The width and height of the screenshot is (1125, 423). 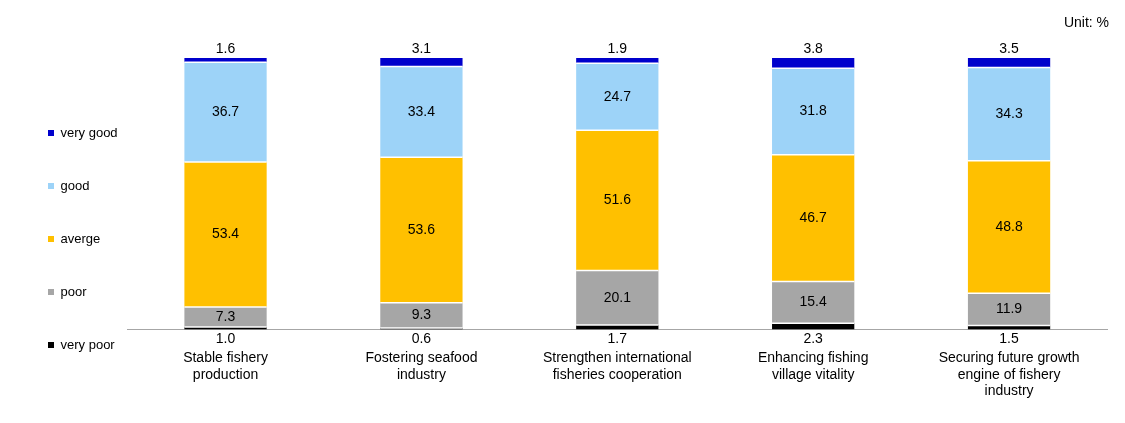 I want to click on data-label: 15.4, so click(x=813, y=301).